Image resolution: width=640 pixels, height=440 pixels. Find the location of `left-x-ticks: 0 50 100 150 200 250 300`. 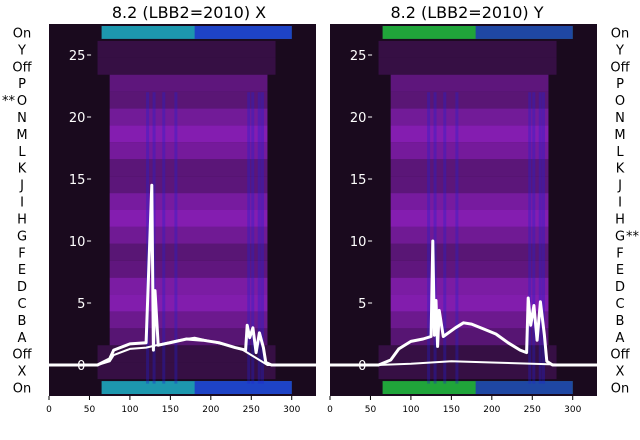

left-x-ticks: 0 50 100 150 200 250 300 is located at coordinates (173, 405).